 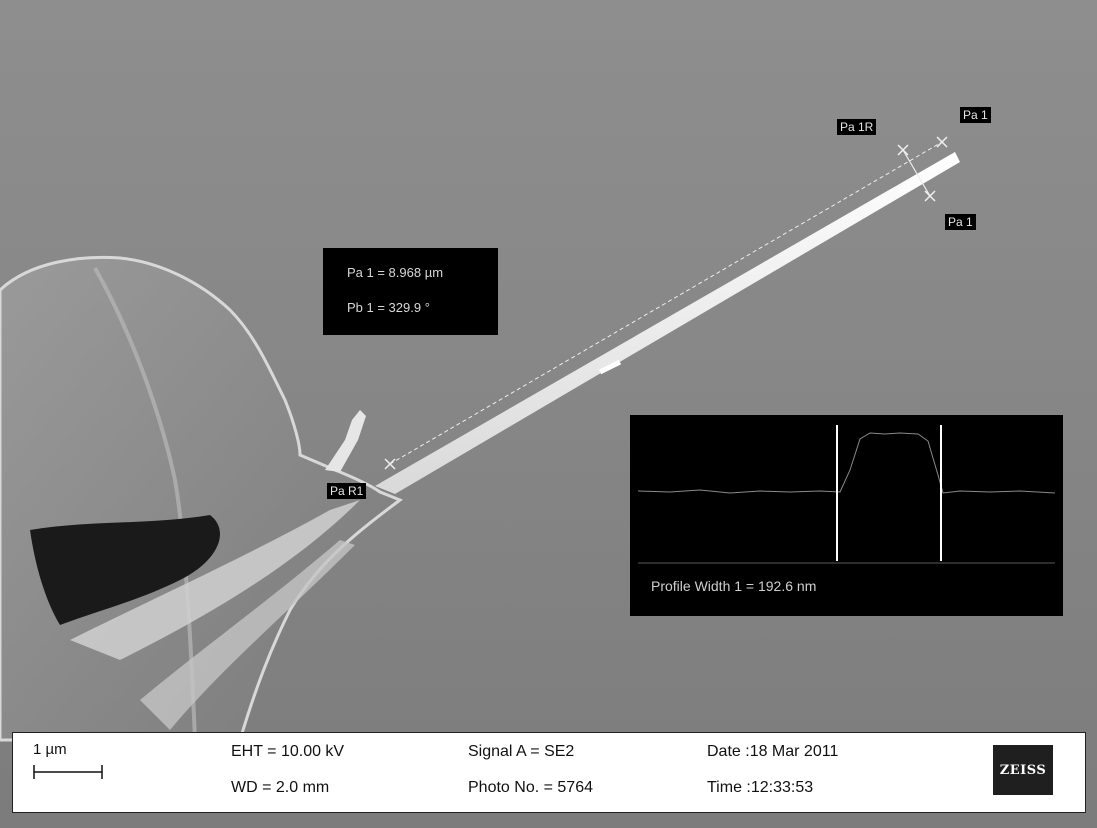 I want to click on measurement-box: Pa 1 = 8.968 µm Pb 1 = 329.9 °, so click(x=410, y=291).